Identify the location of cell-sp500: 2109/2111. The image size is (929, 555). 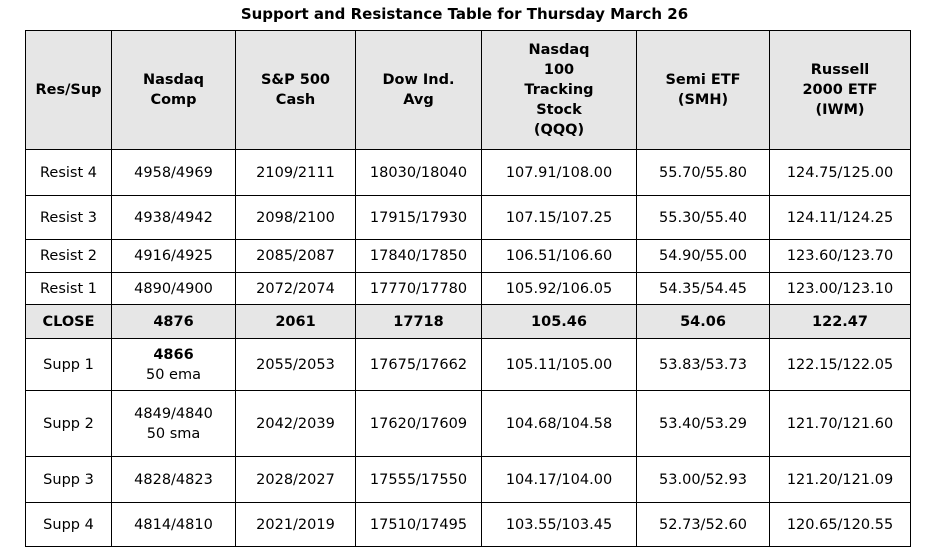
(295, 172).